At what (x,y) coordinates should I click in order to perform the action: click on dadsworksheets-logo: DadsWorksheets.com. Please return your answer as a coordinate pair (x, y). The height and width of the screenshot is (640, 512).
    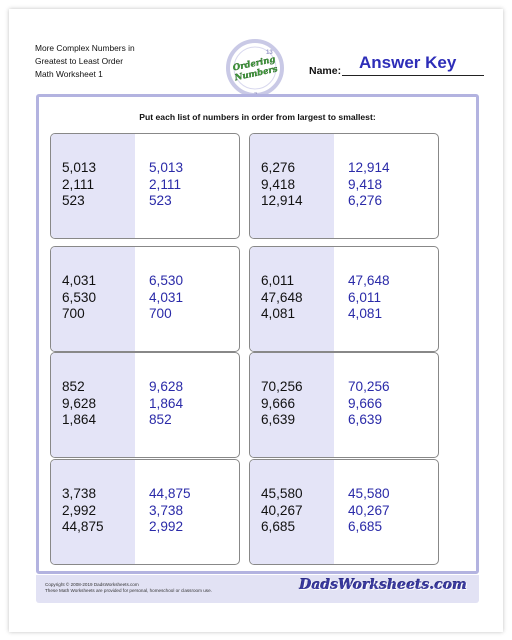
    Looking at the image, I should click on (383, 585).